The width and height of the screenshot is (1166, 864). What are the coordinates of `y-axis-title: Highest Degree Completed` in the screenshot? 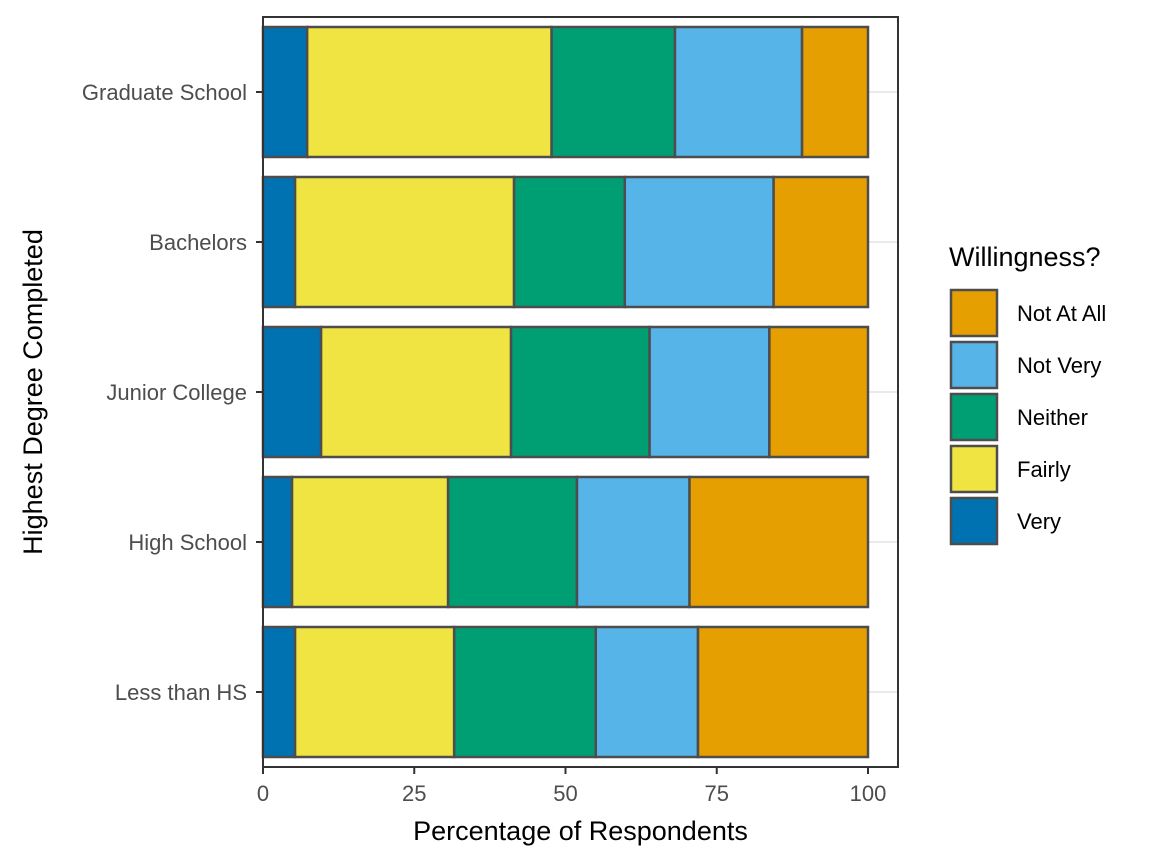 It's located at (33, 392).